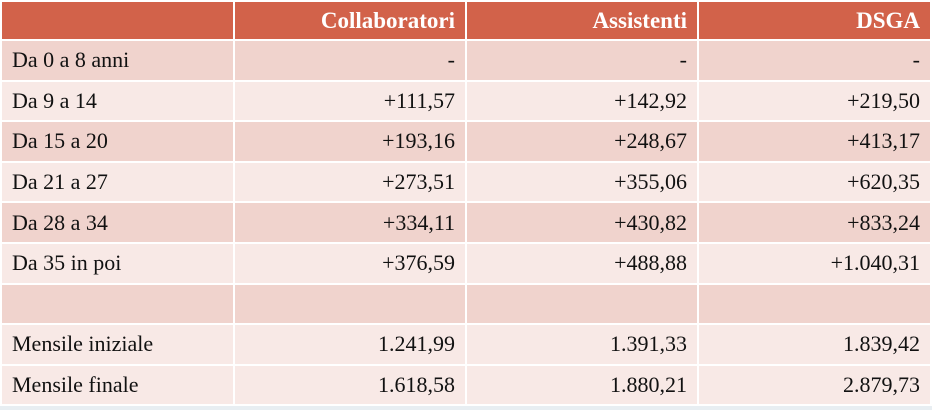 The image size is (932, 410). I want to click on header-cell-collaboratori: Collaboratori, so click(350, 20).